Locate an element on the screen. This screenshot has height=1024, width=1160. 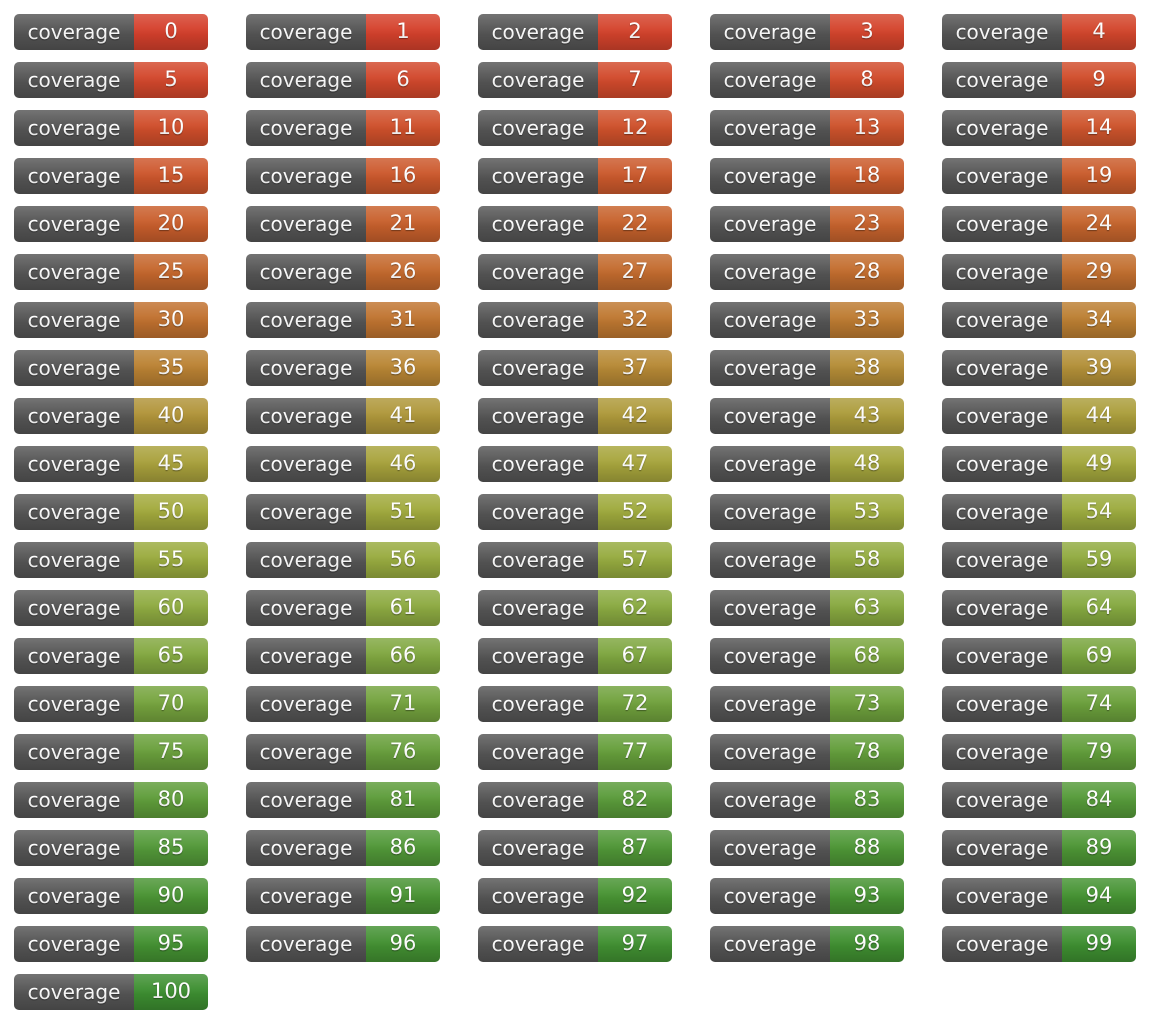
badge-value: 37 is located at coordinates (635, 368).